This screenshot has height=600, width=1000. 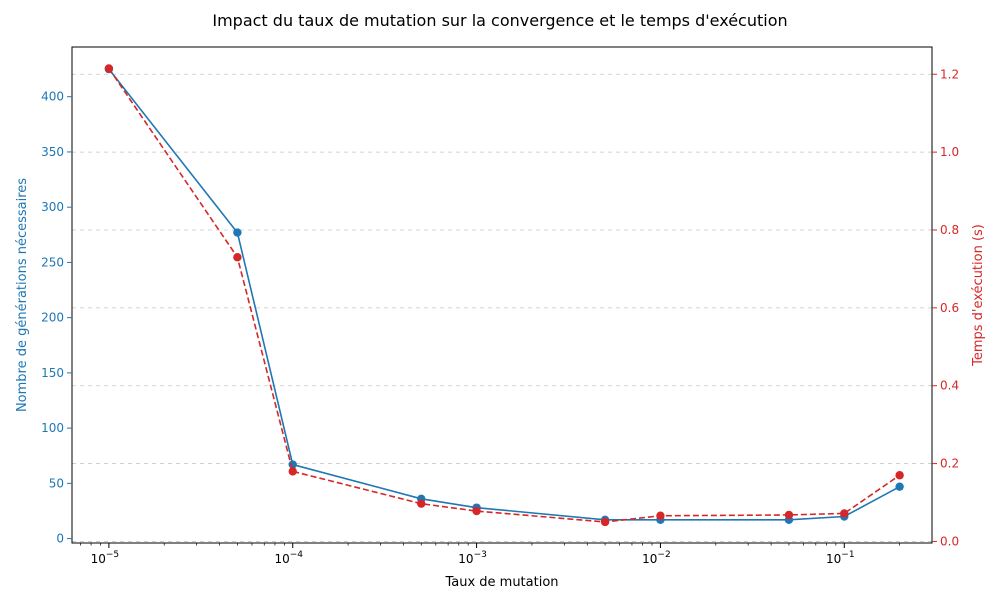 I want to click on y-left-tick-label: 50, so click(x=56, y=483).